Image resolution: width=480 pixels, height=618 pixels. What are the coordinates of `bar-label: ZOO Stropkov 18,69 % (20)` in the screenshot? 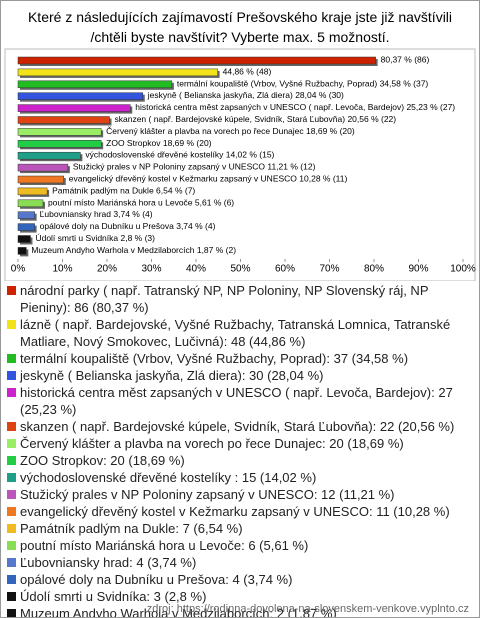 It's located at (159, 143).